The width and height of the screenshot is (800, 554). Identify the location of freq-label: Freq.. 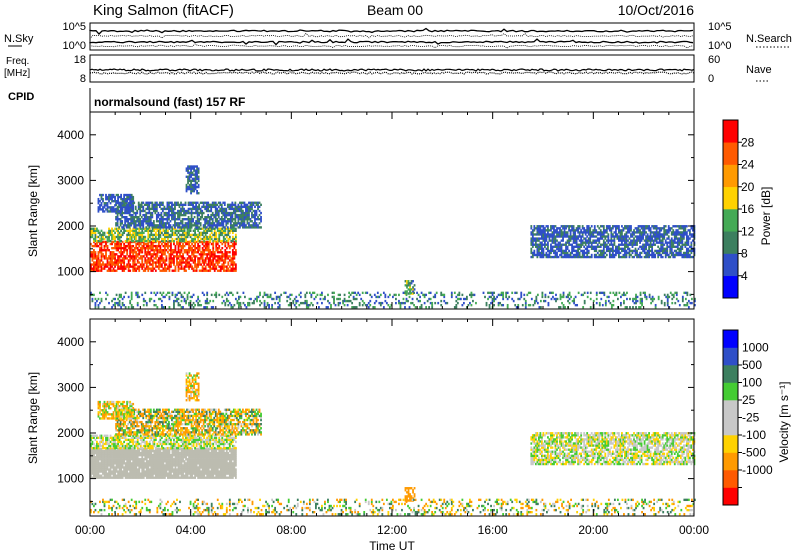
(17, 61).